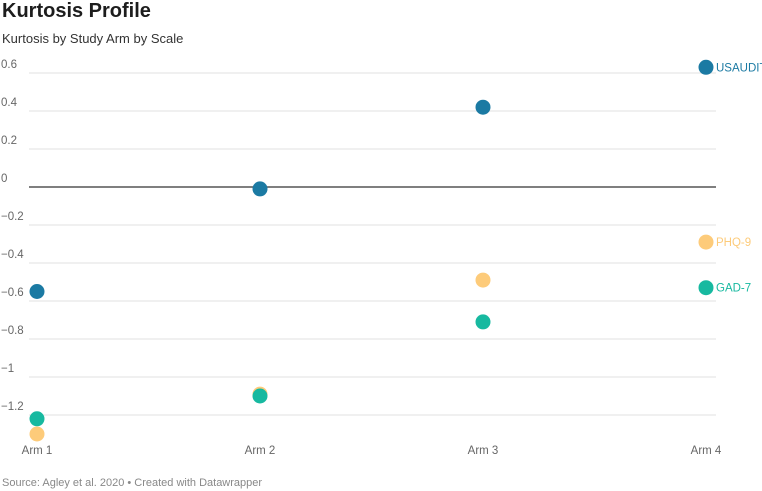 The image size is (762, 491). Describe the element at coordinates (12, 293) in the screenshot. I see `y-tick-label: −0.6` at that location.